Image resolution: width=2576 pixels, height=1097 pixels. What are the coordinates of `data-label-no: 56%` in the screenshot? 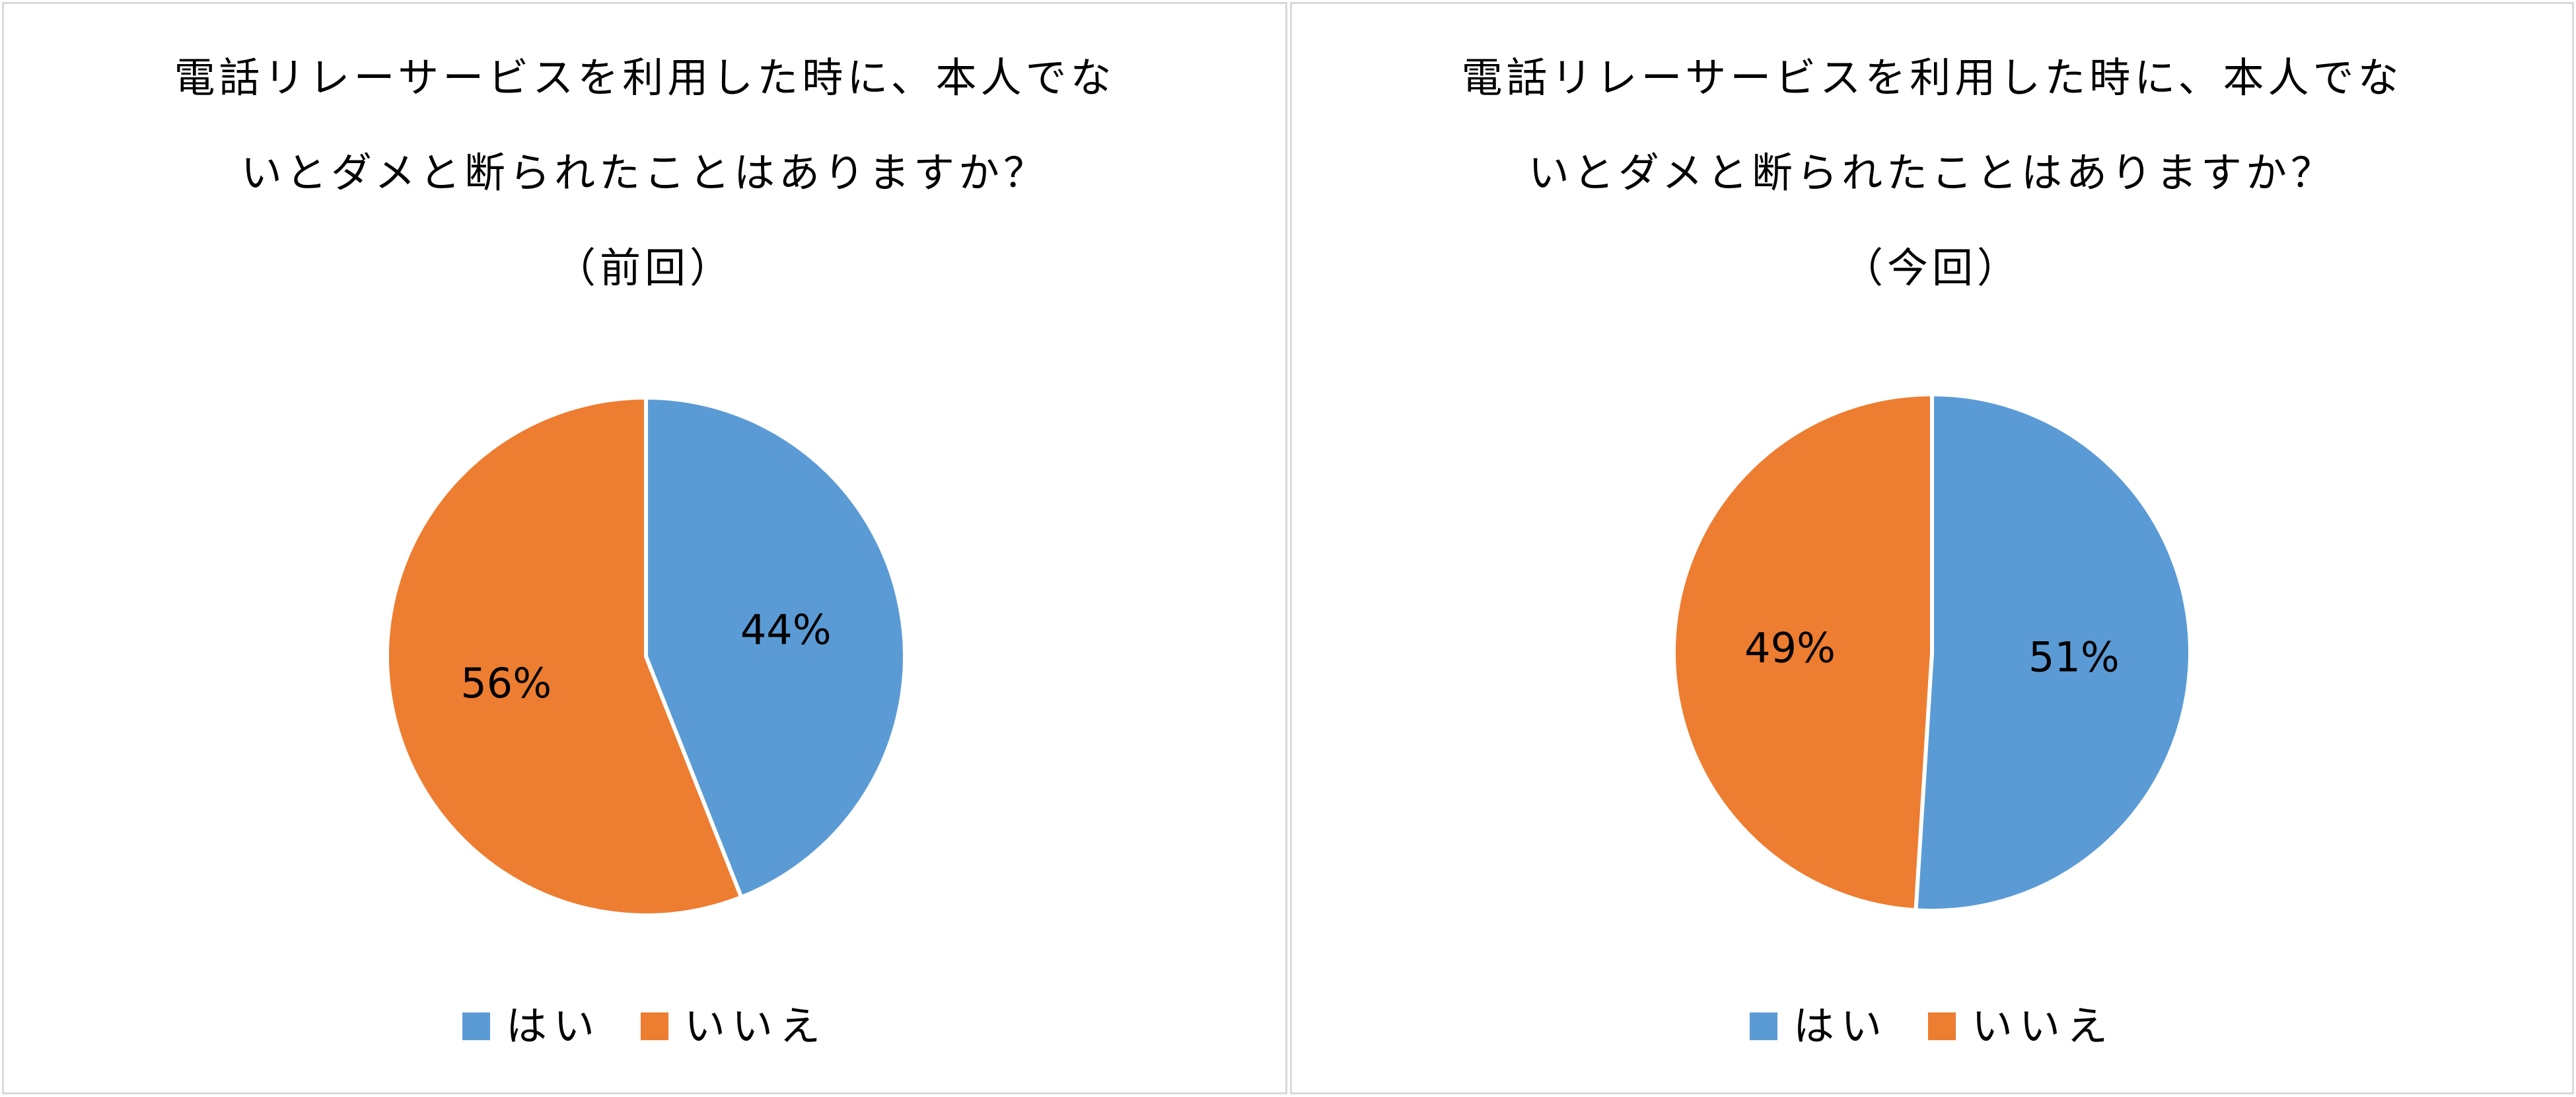 It's located at (506, 683).